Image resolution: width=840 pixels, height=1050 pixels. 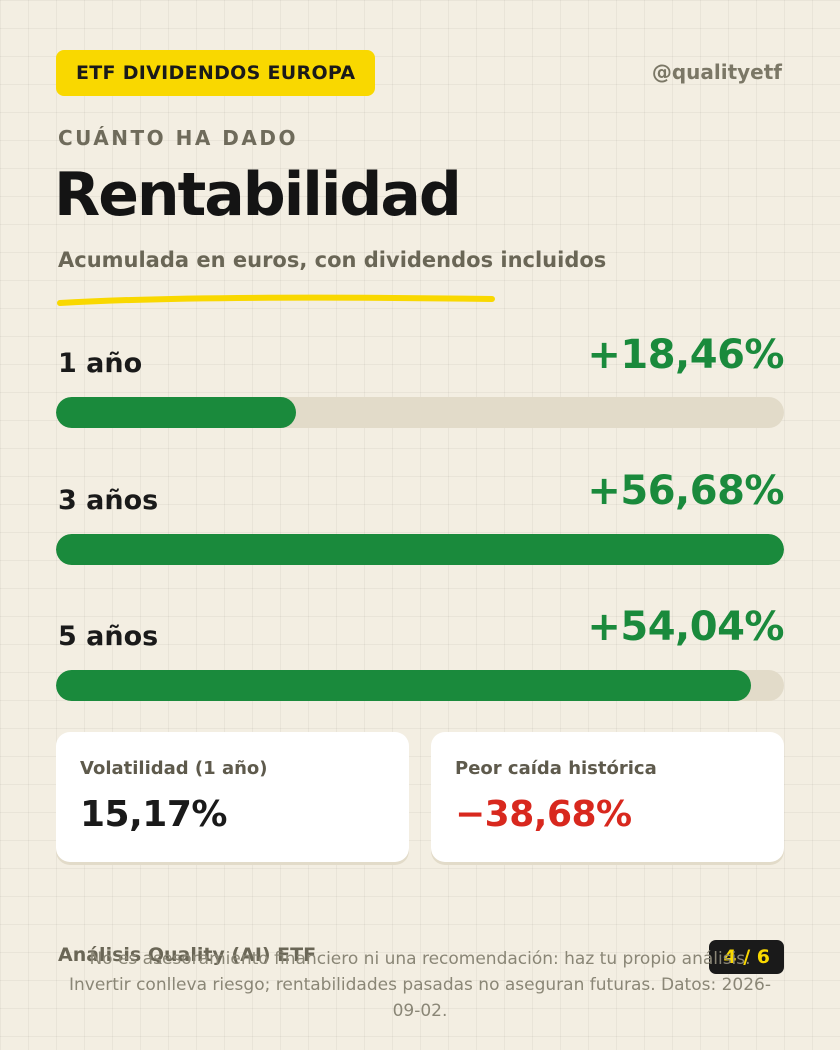 I want to click on page-title: Rentabilidad, so click(x=258, y=195).